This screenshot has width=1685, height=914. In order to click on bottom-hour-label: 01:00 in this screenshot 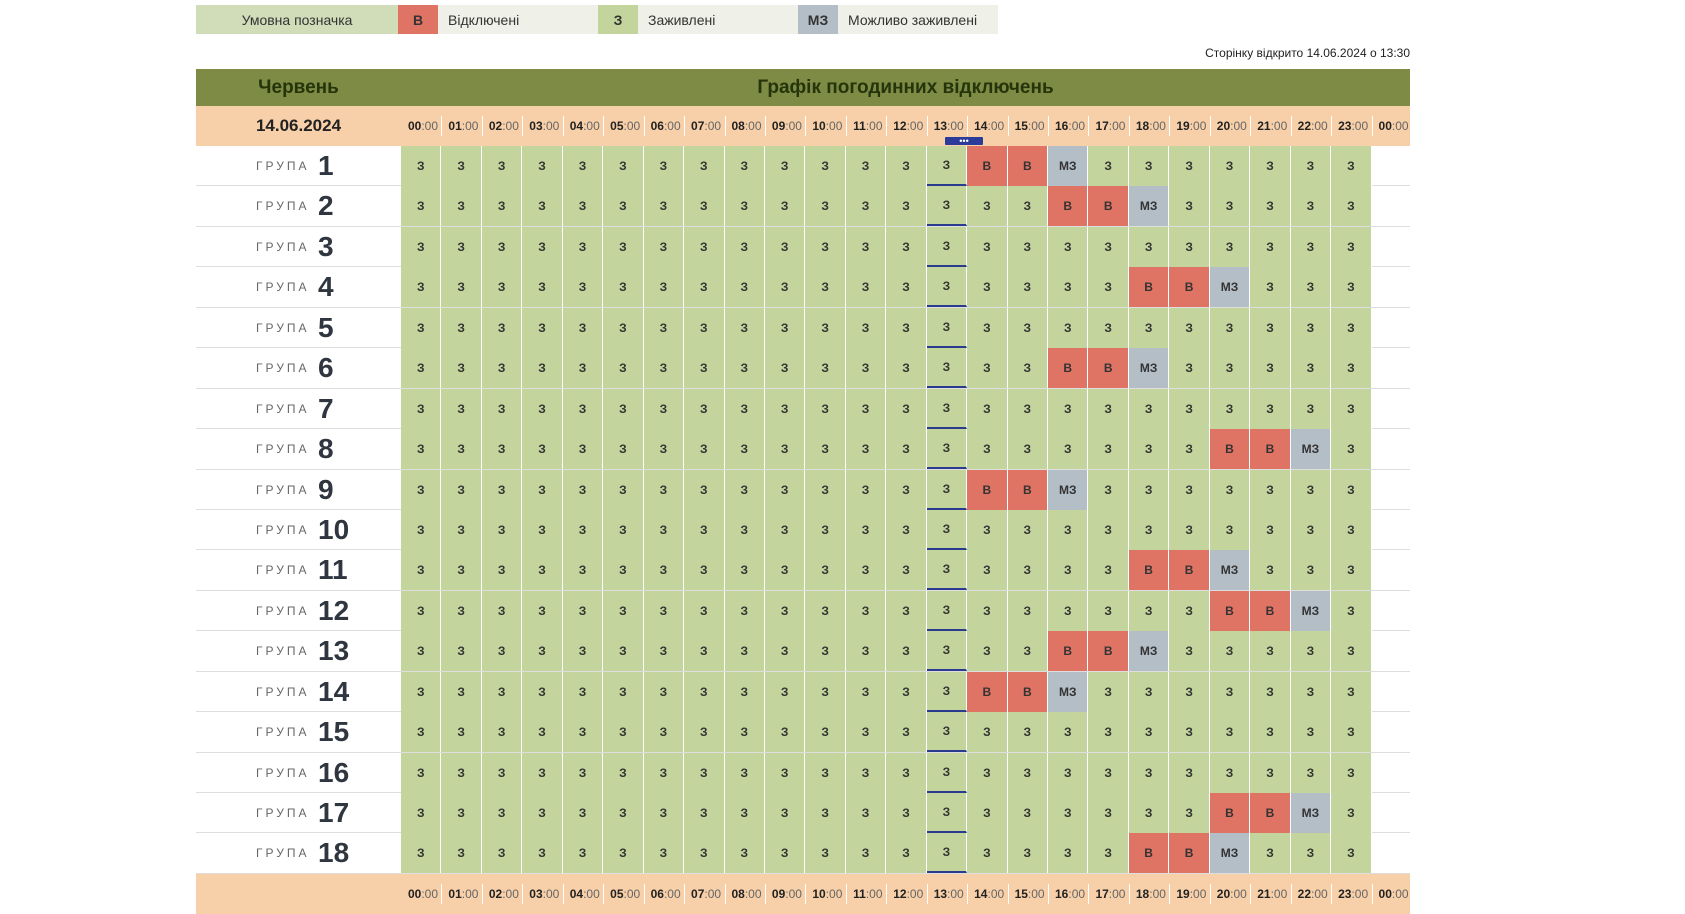, I will do `click(463, 894)`.